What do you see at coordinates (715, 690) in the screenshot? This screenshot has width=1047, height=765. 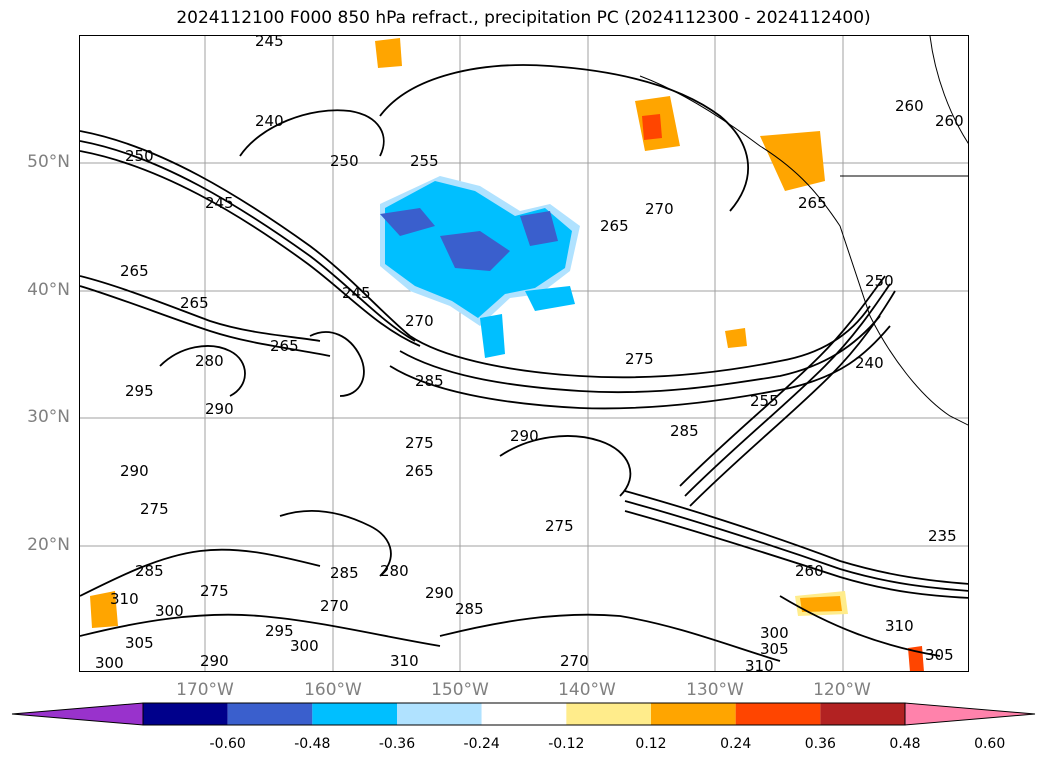 I see `lon-label-130w: 130°W` at bounding box center [715, 690].